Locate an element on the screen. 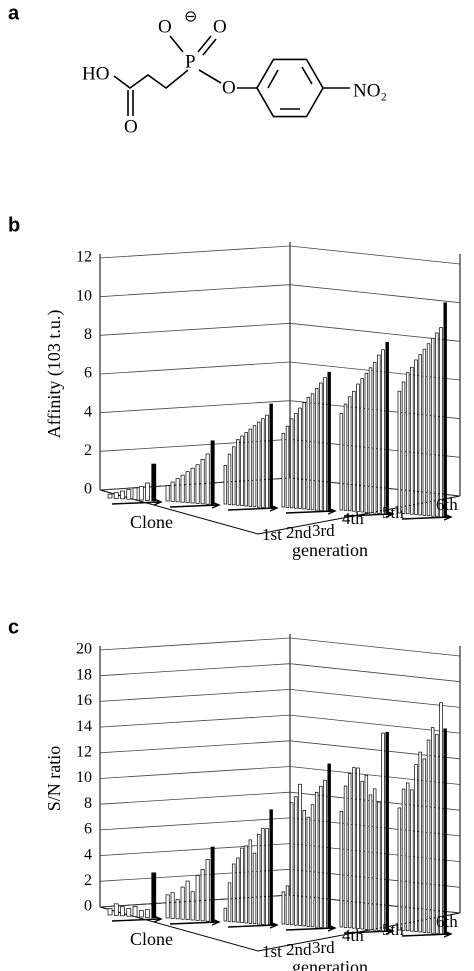  ring is located at coordinates (290, 88).